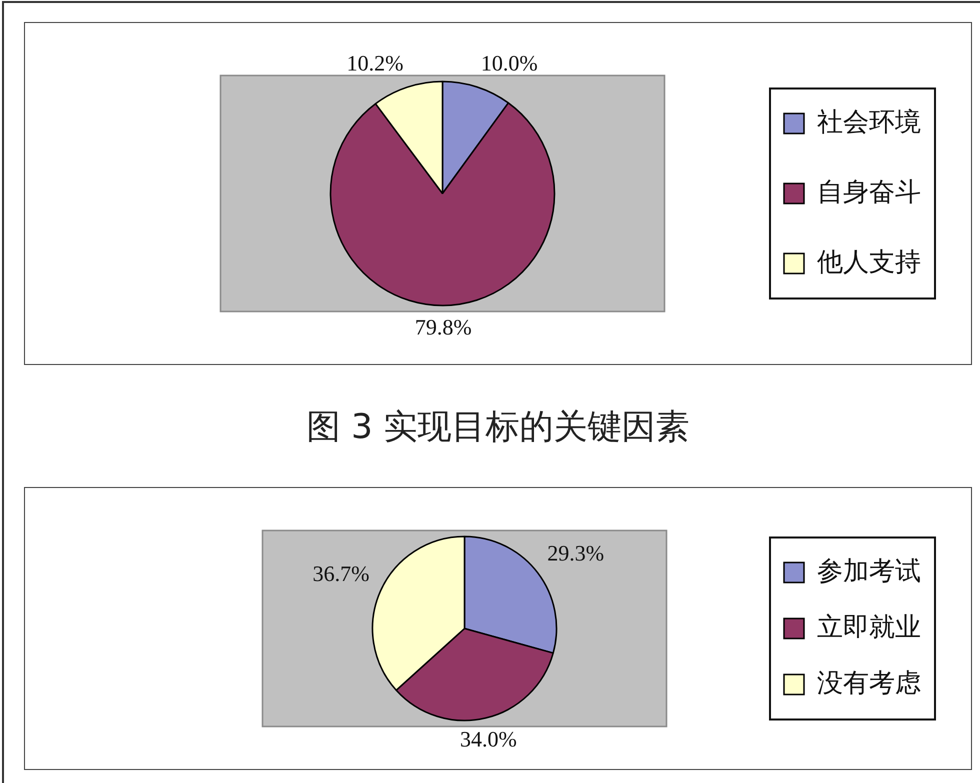 The height and width of the screenshot is (783, 980). Describe the element at coordinates (443, 327) in the screenshot. I see `data-label: 79.8%` at that location.